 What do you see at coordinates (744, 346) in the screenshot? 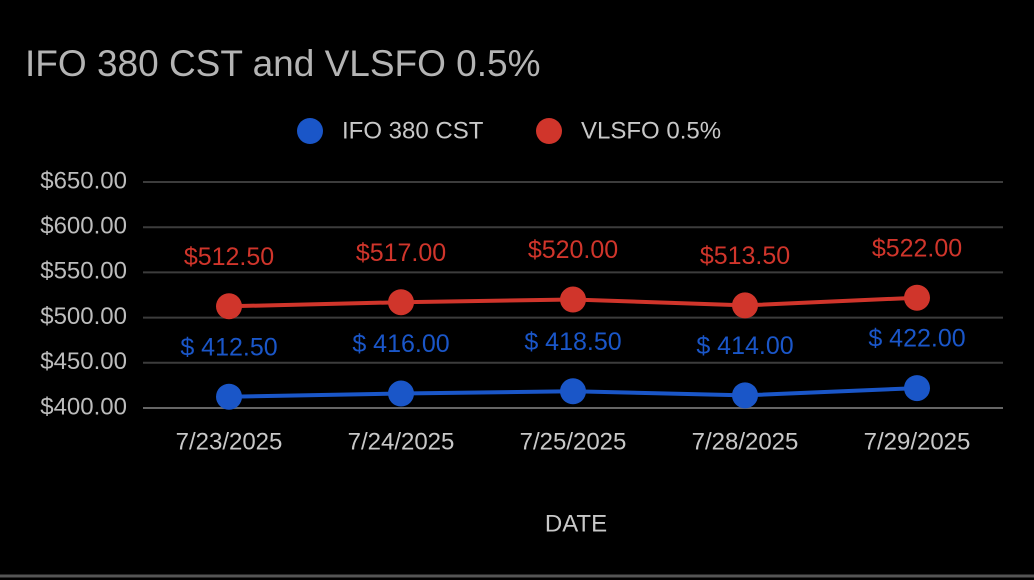
I see `data-label: $ 414.00` at bounding box center [744, 346].